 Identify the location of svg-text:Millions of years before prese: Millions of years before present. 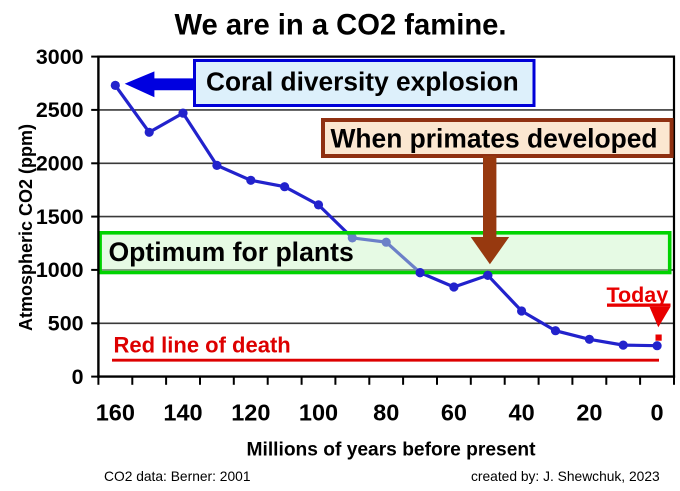
(392, 450).